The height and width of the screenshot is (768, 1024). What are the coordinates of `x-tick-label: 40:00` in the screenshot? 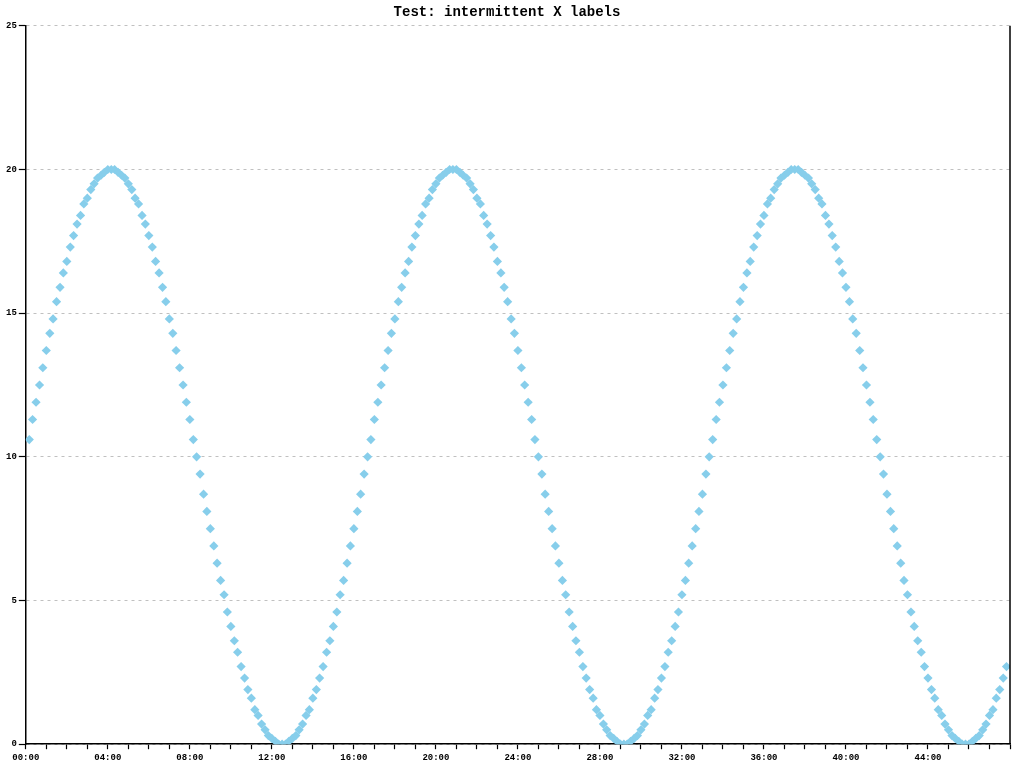 It's located at (846, 757).